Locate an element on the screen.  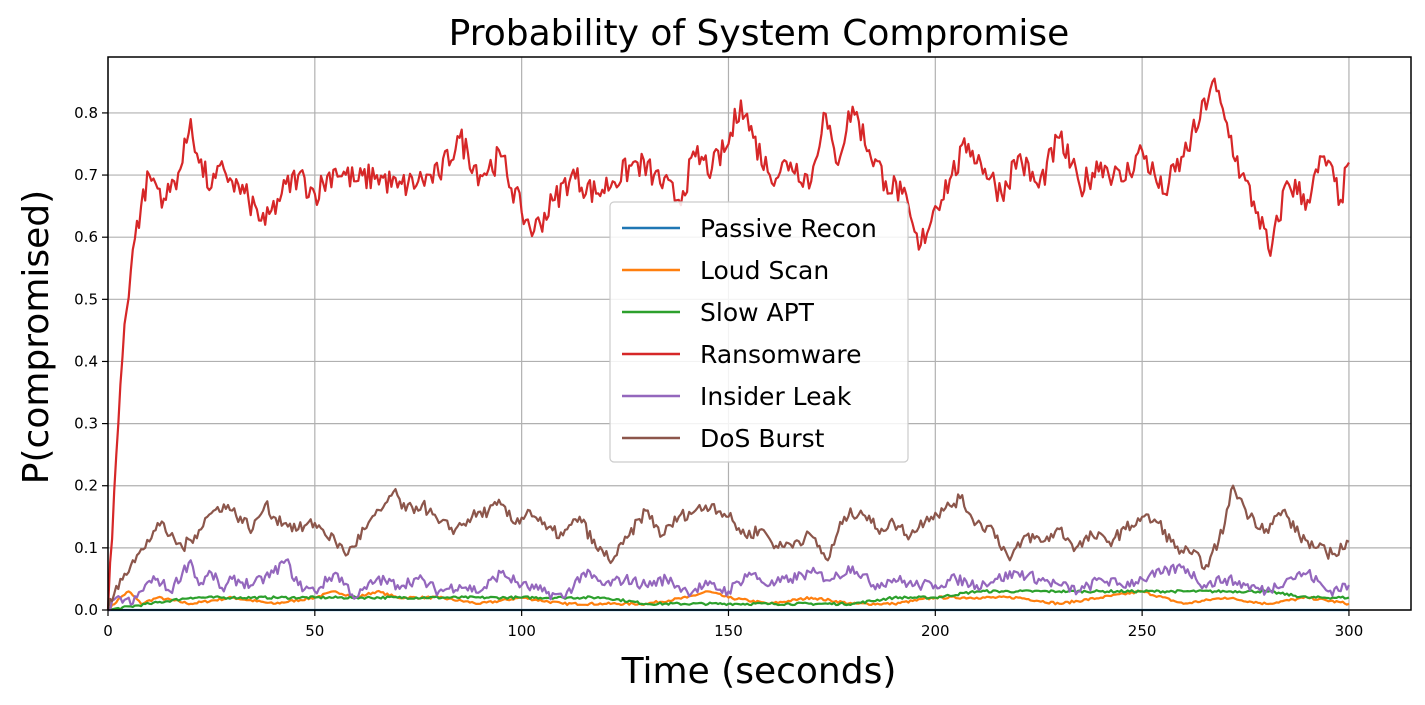
x-tick-label: 50 is located at coordinates (314, 631).